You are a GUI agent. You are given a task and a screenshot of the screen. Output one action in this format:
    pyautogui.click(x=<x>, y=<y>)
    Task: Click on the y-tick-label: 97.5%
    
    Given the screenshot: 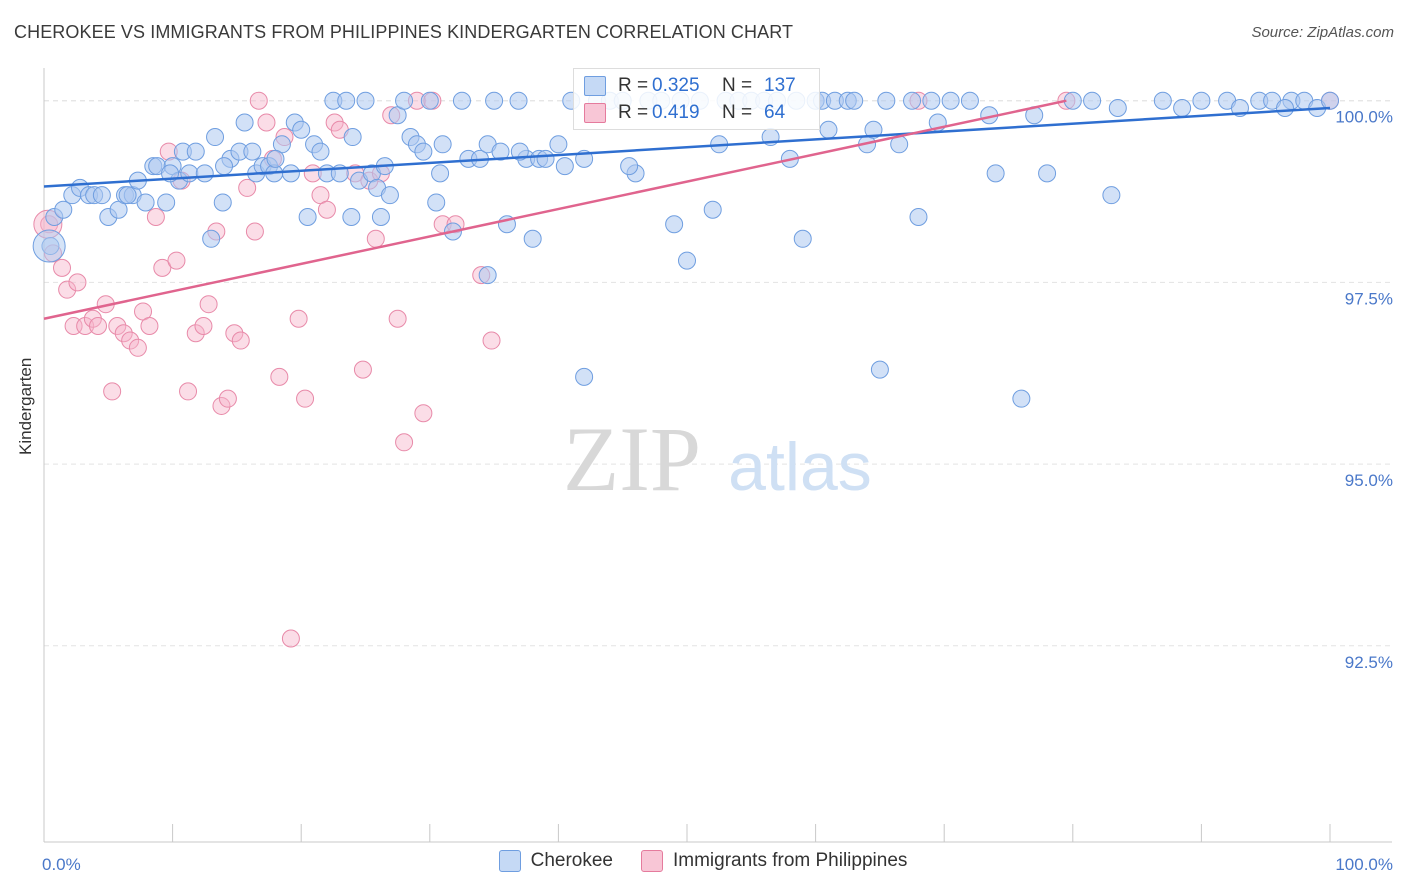 What is the action you would take?
    pyautogui.click(x=1369, y=298)
    